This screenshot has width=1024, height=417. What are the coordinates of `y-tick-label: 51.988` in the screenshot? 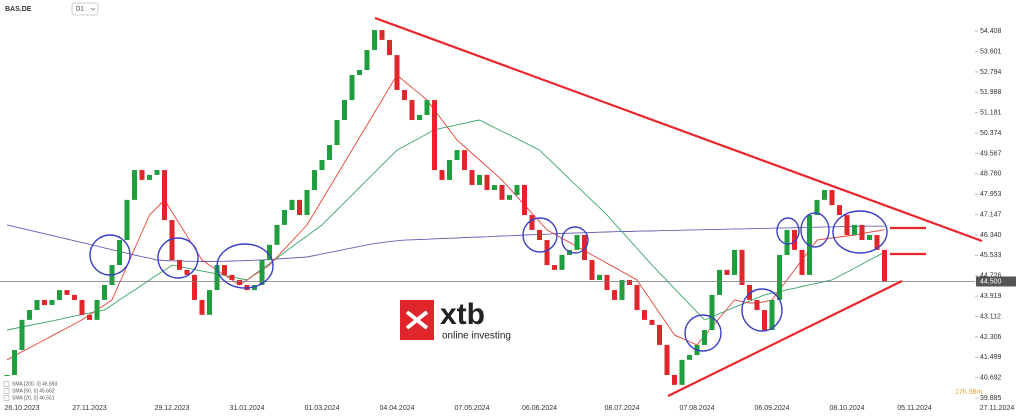 It's located at (991, 92).